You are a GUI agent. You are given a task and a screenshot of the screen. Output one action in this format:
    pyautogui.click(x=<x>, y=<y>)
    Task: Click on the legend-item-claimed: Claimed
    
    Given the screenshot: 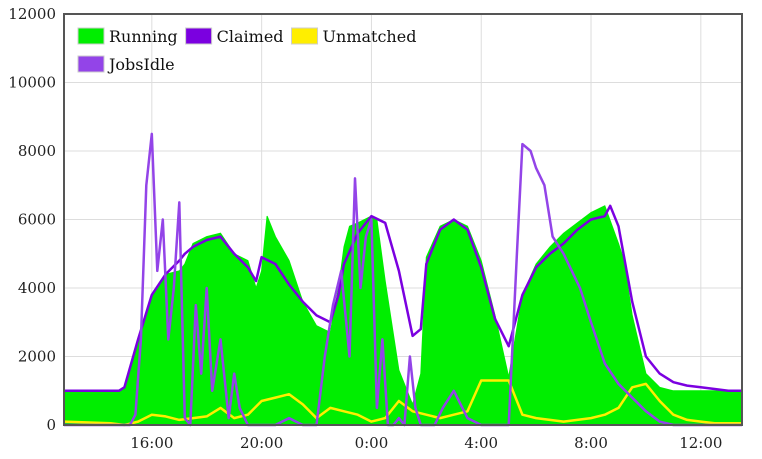 What is the action you would take?
    pyautogui.click(x=234, y=36)
    